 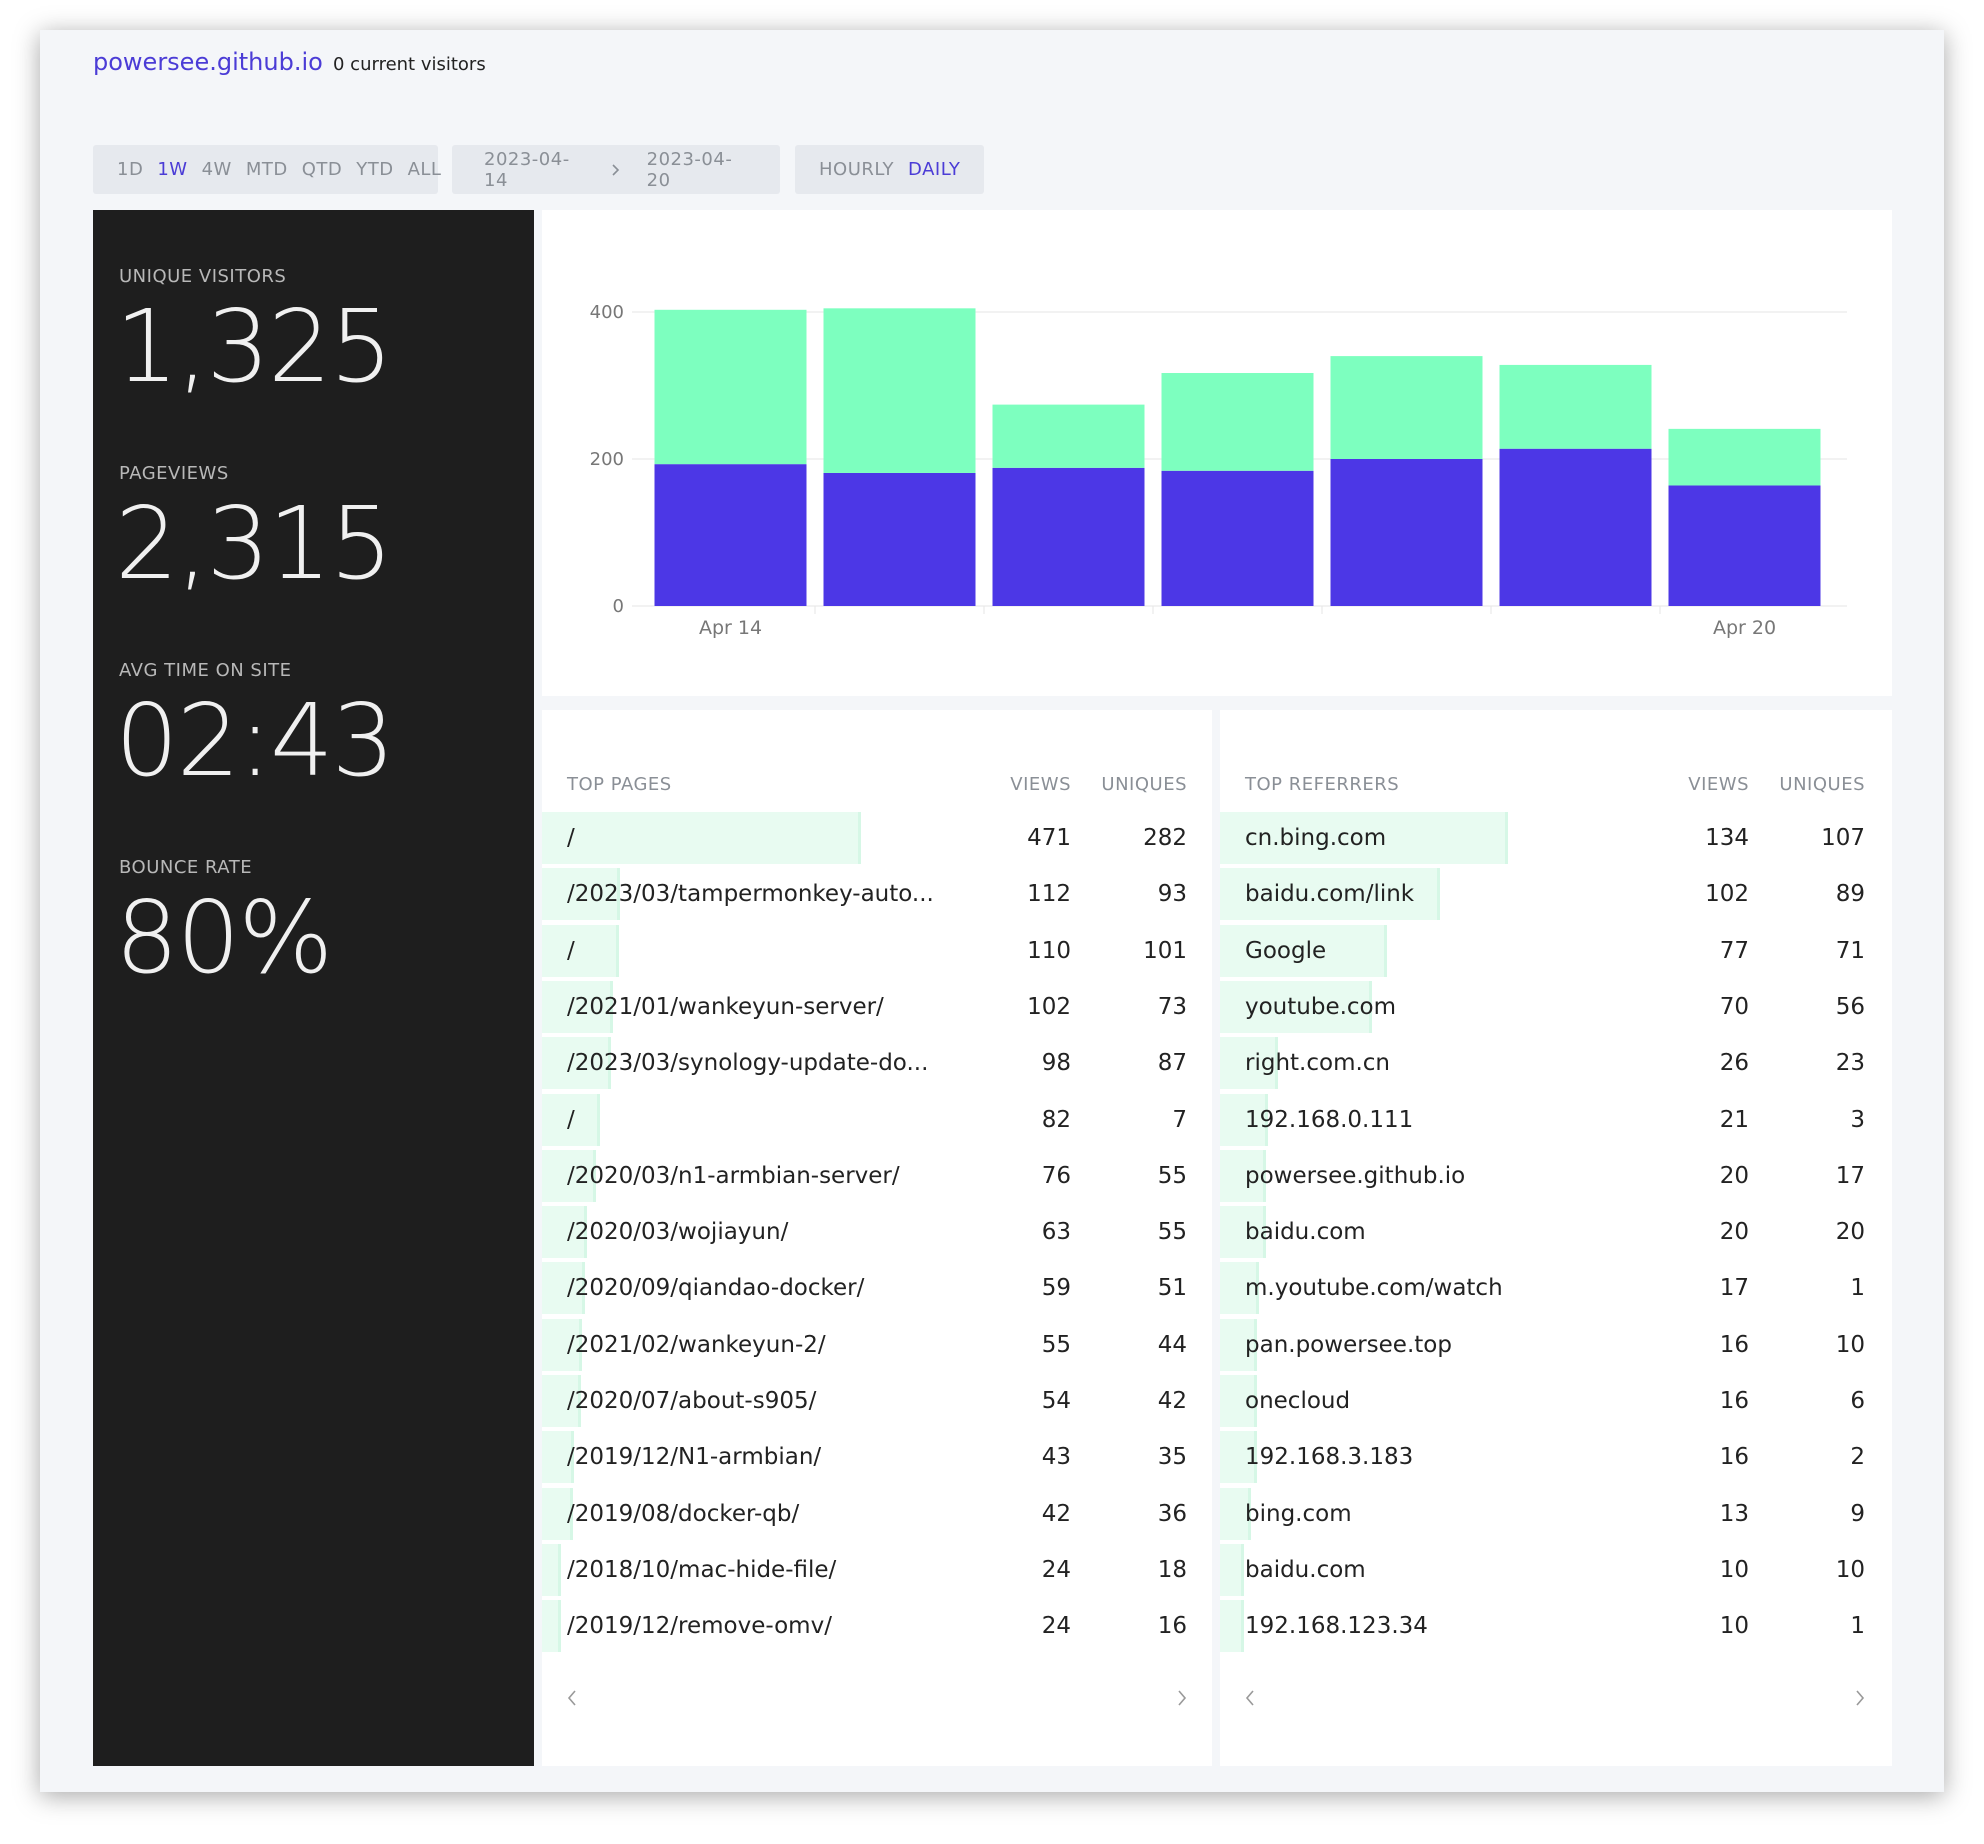 I want to click on current-visitors: 0 current visitors, so click(x=409, y=64).